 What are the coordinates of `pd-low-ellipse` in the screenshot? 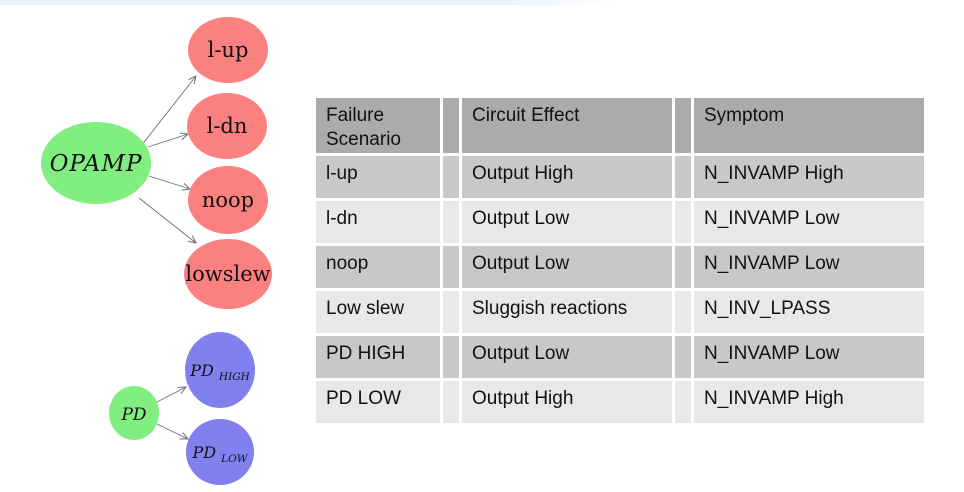 It's located at (220, 452).